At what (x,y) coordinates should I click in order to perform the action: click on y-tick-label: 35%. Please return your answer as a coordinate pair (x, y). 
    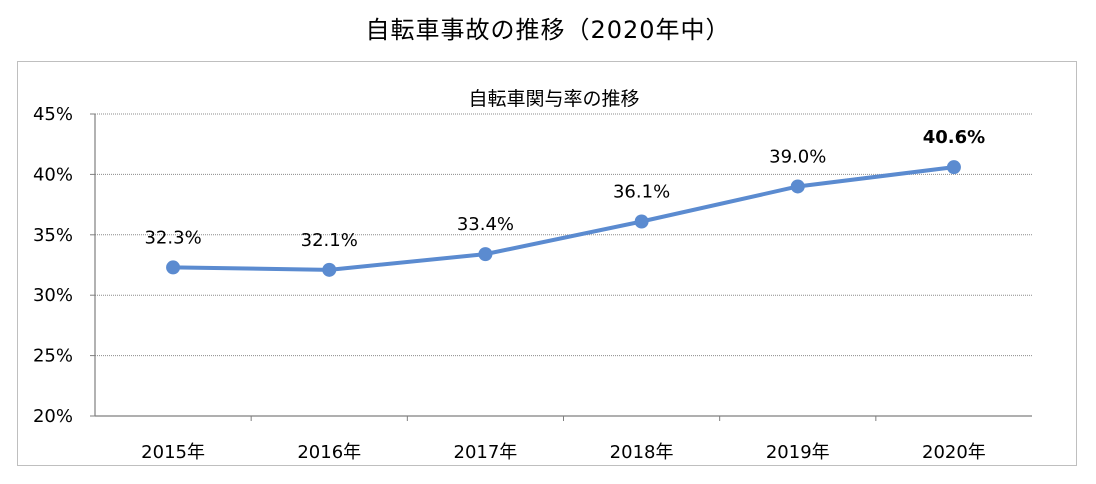
    Looking at the image, I should click on (53, 235).